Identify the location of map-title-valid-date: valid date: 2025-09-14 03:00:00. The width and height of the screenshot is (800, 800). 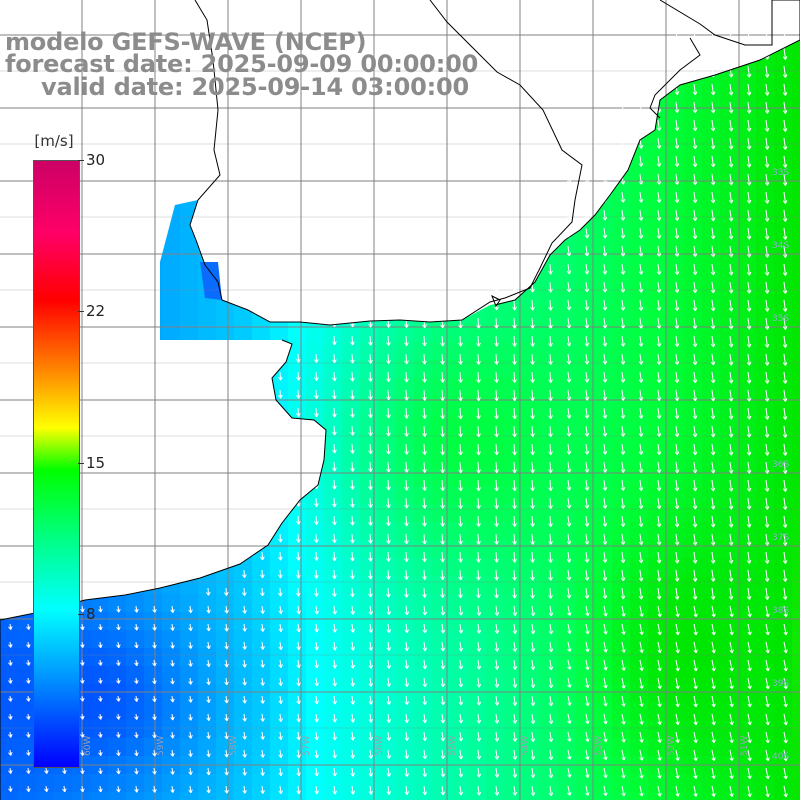
(255, 87).